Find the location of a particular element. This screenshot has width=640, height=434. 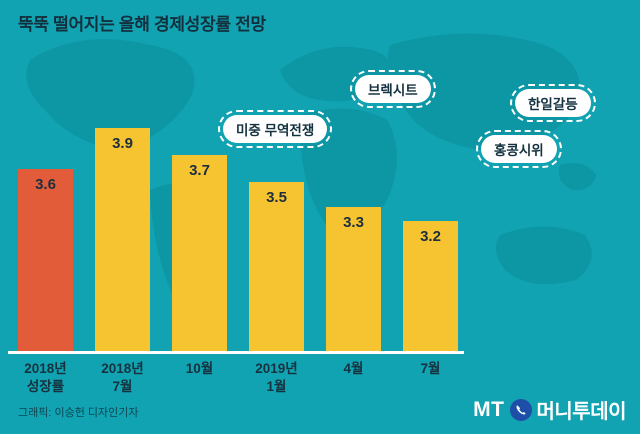

annotation-trade-war: 미중 무역전쟁 is located at coordinates (275, 129).